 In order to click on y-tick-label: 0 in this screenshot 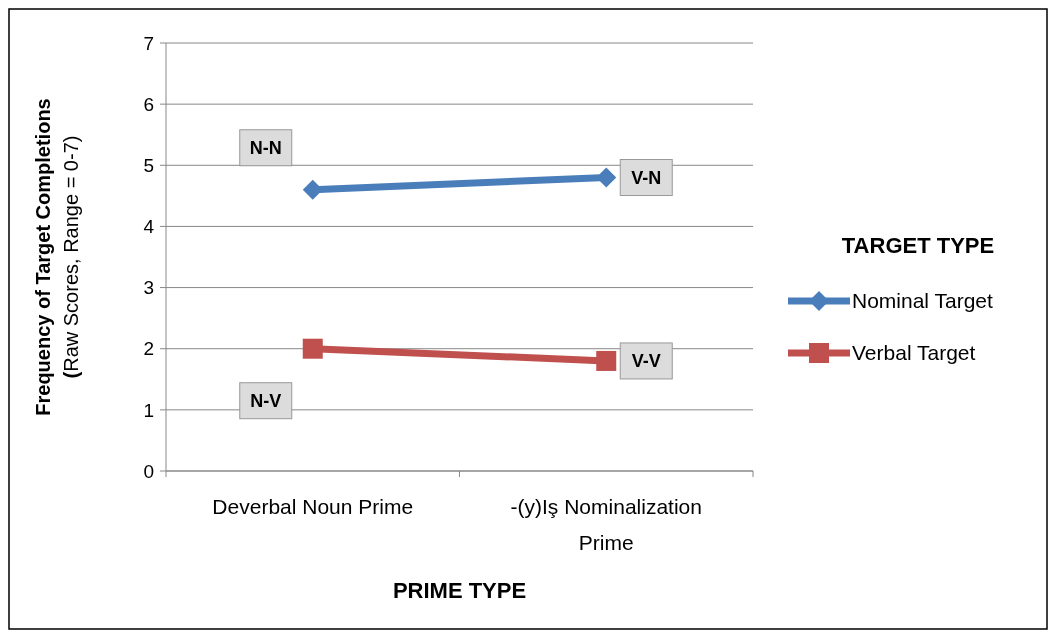, I will do `click(148, 471)`.